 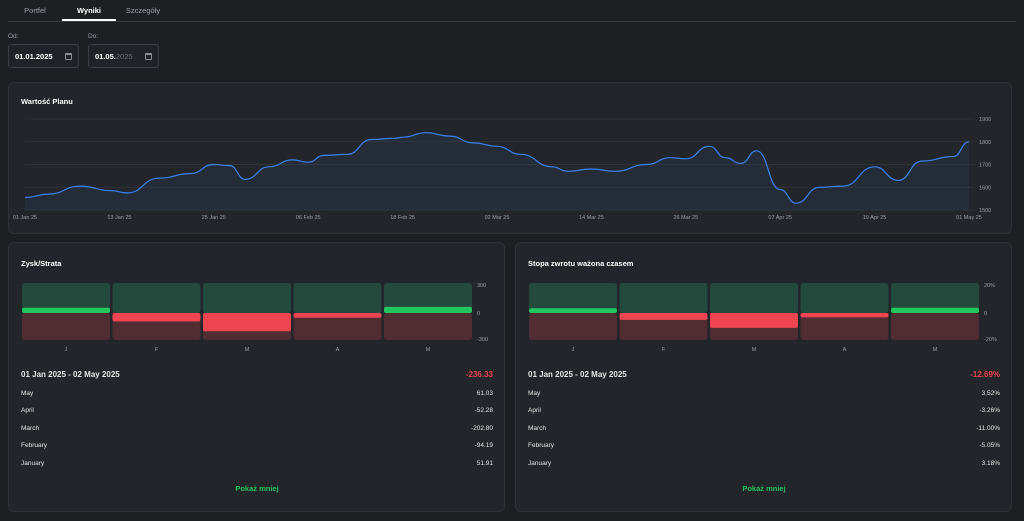 What do you see at coordinates (969, 218) in the screenshot?
I see `x-tick-label: 01 May 25` at bounding box center [969, 218].